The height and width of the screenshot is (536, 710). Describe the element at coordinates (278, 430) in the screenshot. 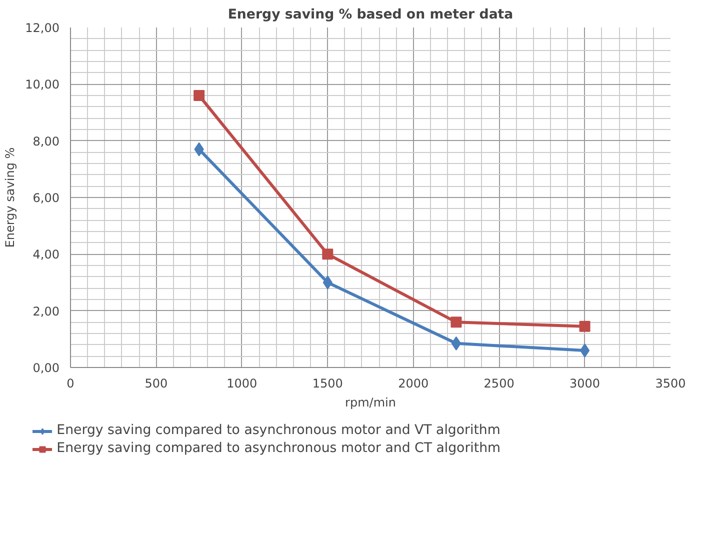

I see `legend-label: Energy saving compared to asynchronous motor and VT algorithm` at that location.